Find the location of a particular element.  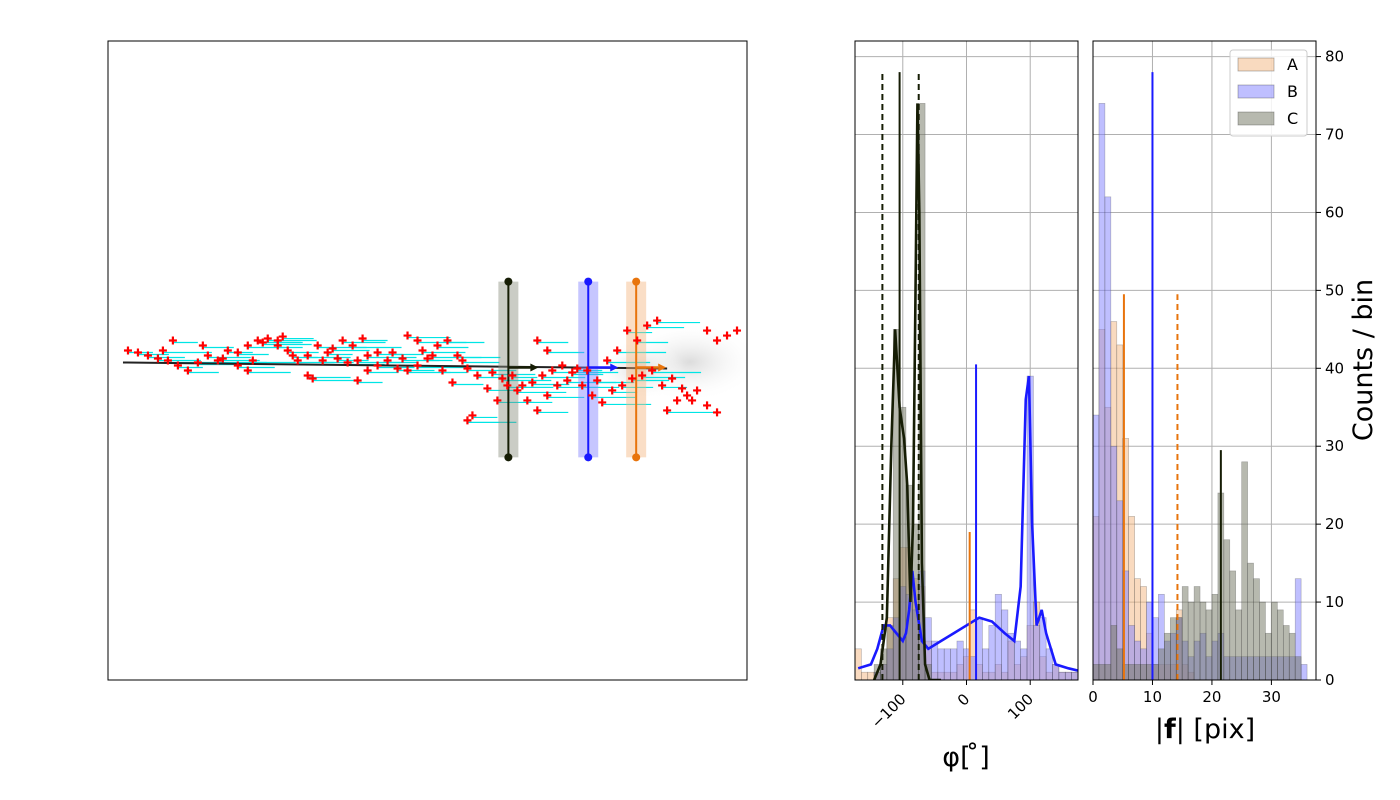

magnitude-x-label-part: | is located at coordinates (1159, 729).